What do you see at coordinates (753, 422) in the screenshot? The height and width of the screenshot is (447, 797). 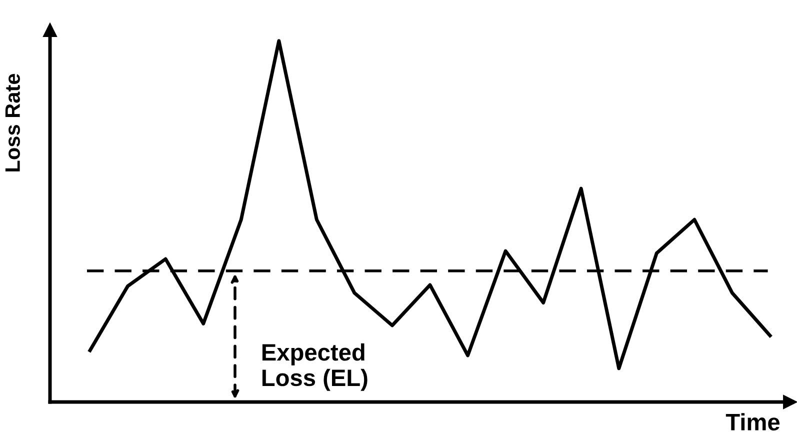 I see `x-axis-title: Time` at bounding box center [753, 422].